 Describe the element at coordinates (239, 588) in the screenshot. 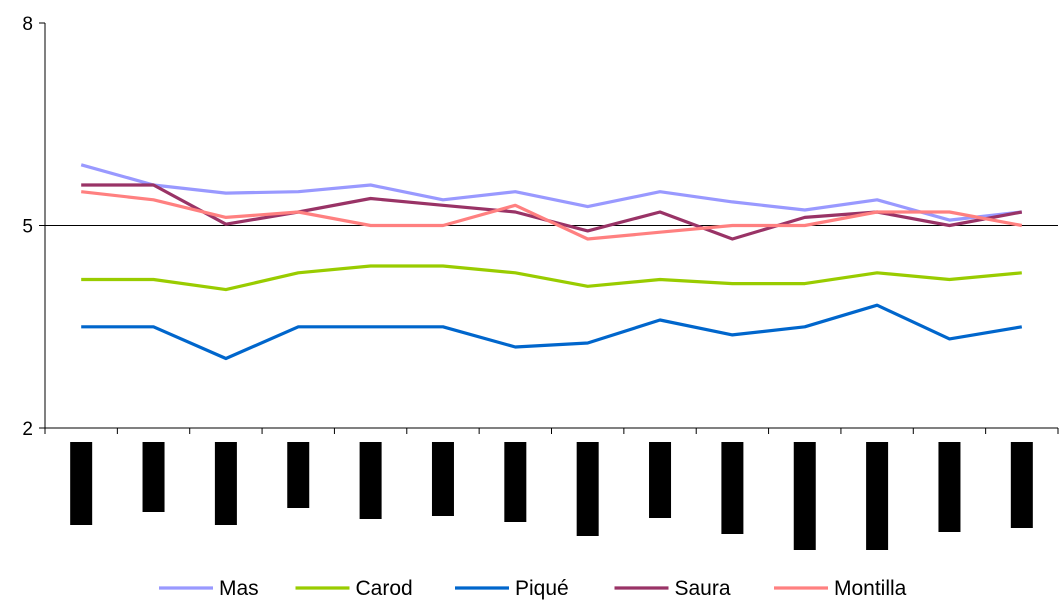

I see `legend-label: Mas` at that location.